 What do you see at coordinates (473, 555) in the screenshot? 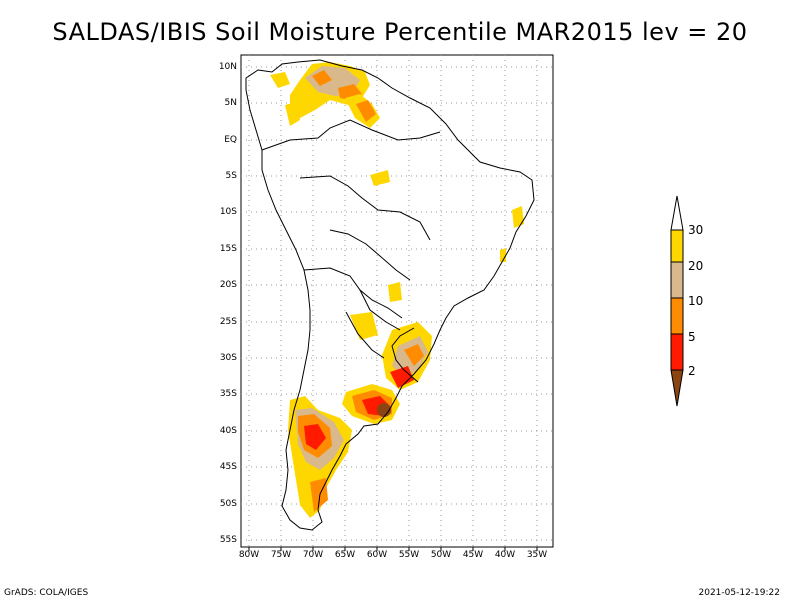
I see `lon-label: 45W` at bounding box center [473, 555].